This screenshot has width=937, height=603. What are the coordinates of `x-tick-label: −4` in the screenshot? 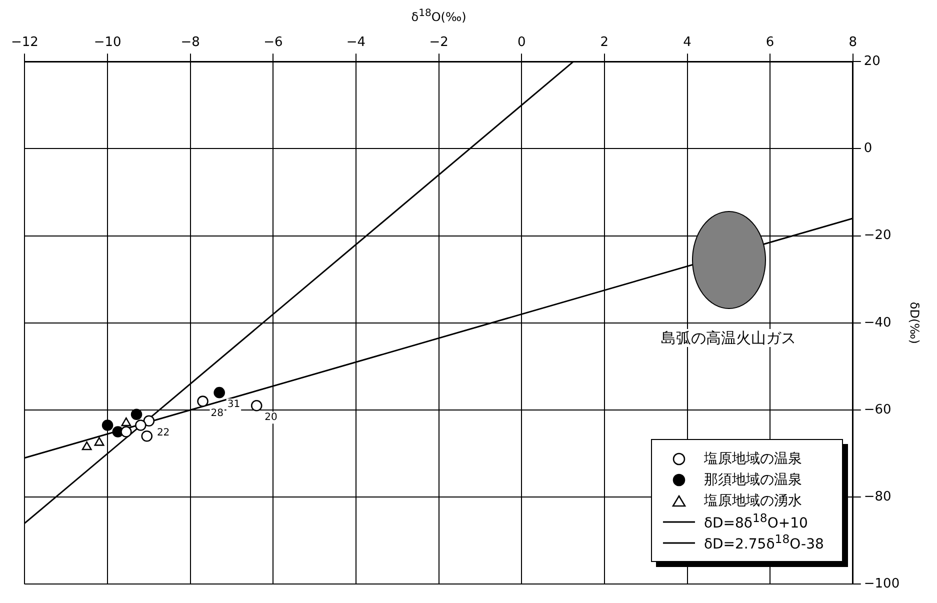 It's located at (356, 42).